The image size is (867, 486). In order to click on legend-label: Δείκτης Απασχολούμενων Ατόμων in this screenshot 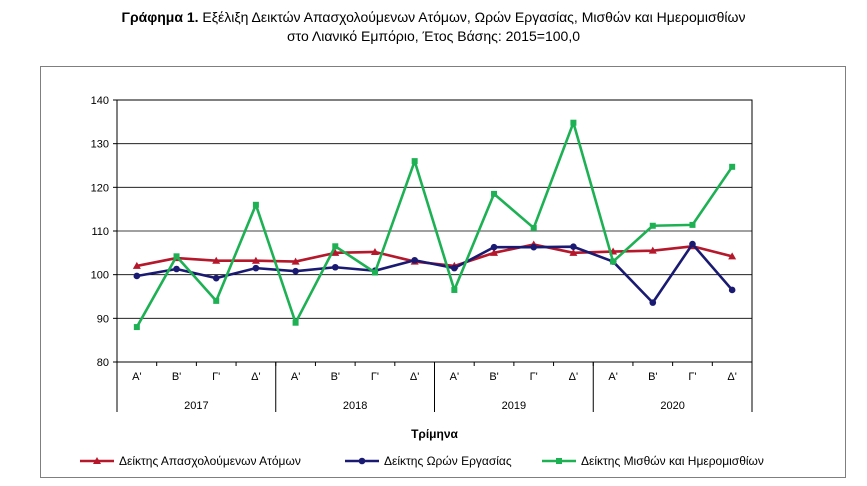, I will do `click(210, 461)`.